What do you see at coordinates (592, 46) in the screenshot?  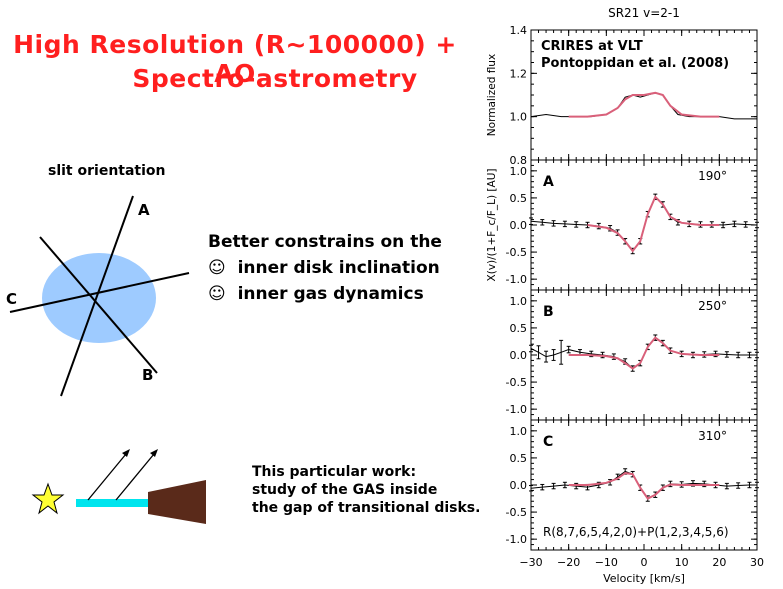 I see `panel-annotation: CRIRES at VLT` at bounding box center [592, 46].